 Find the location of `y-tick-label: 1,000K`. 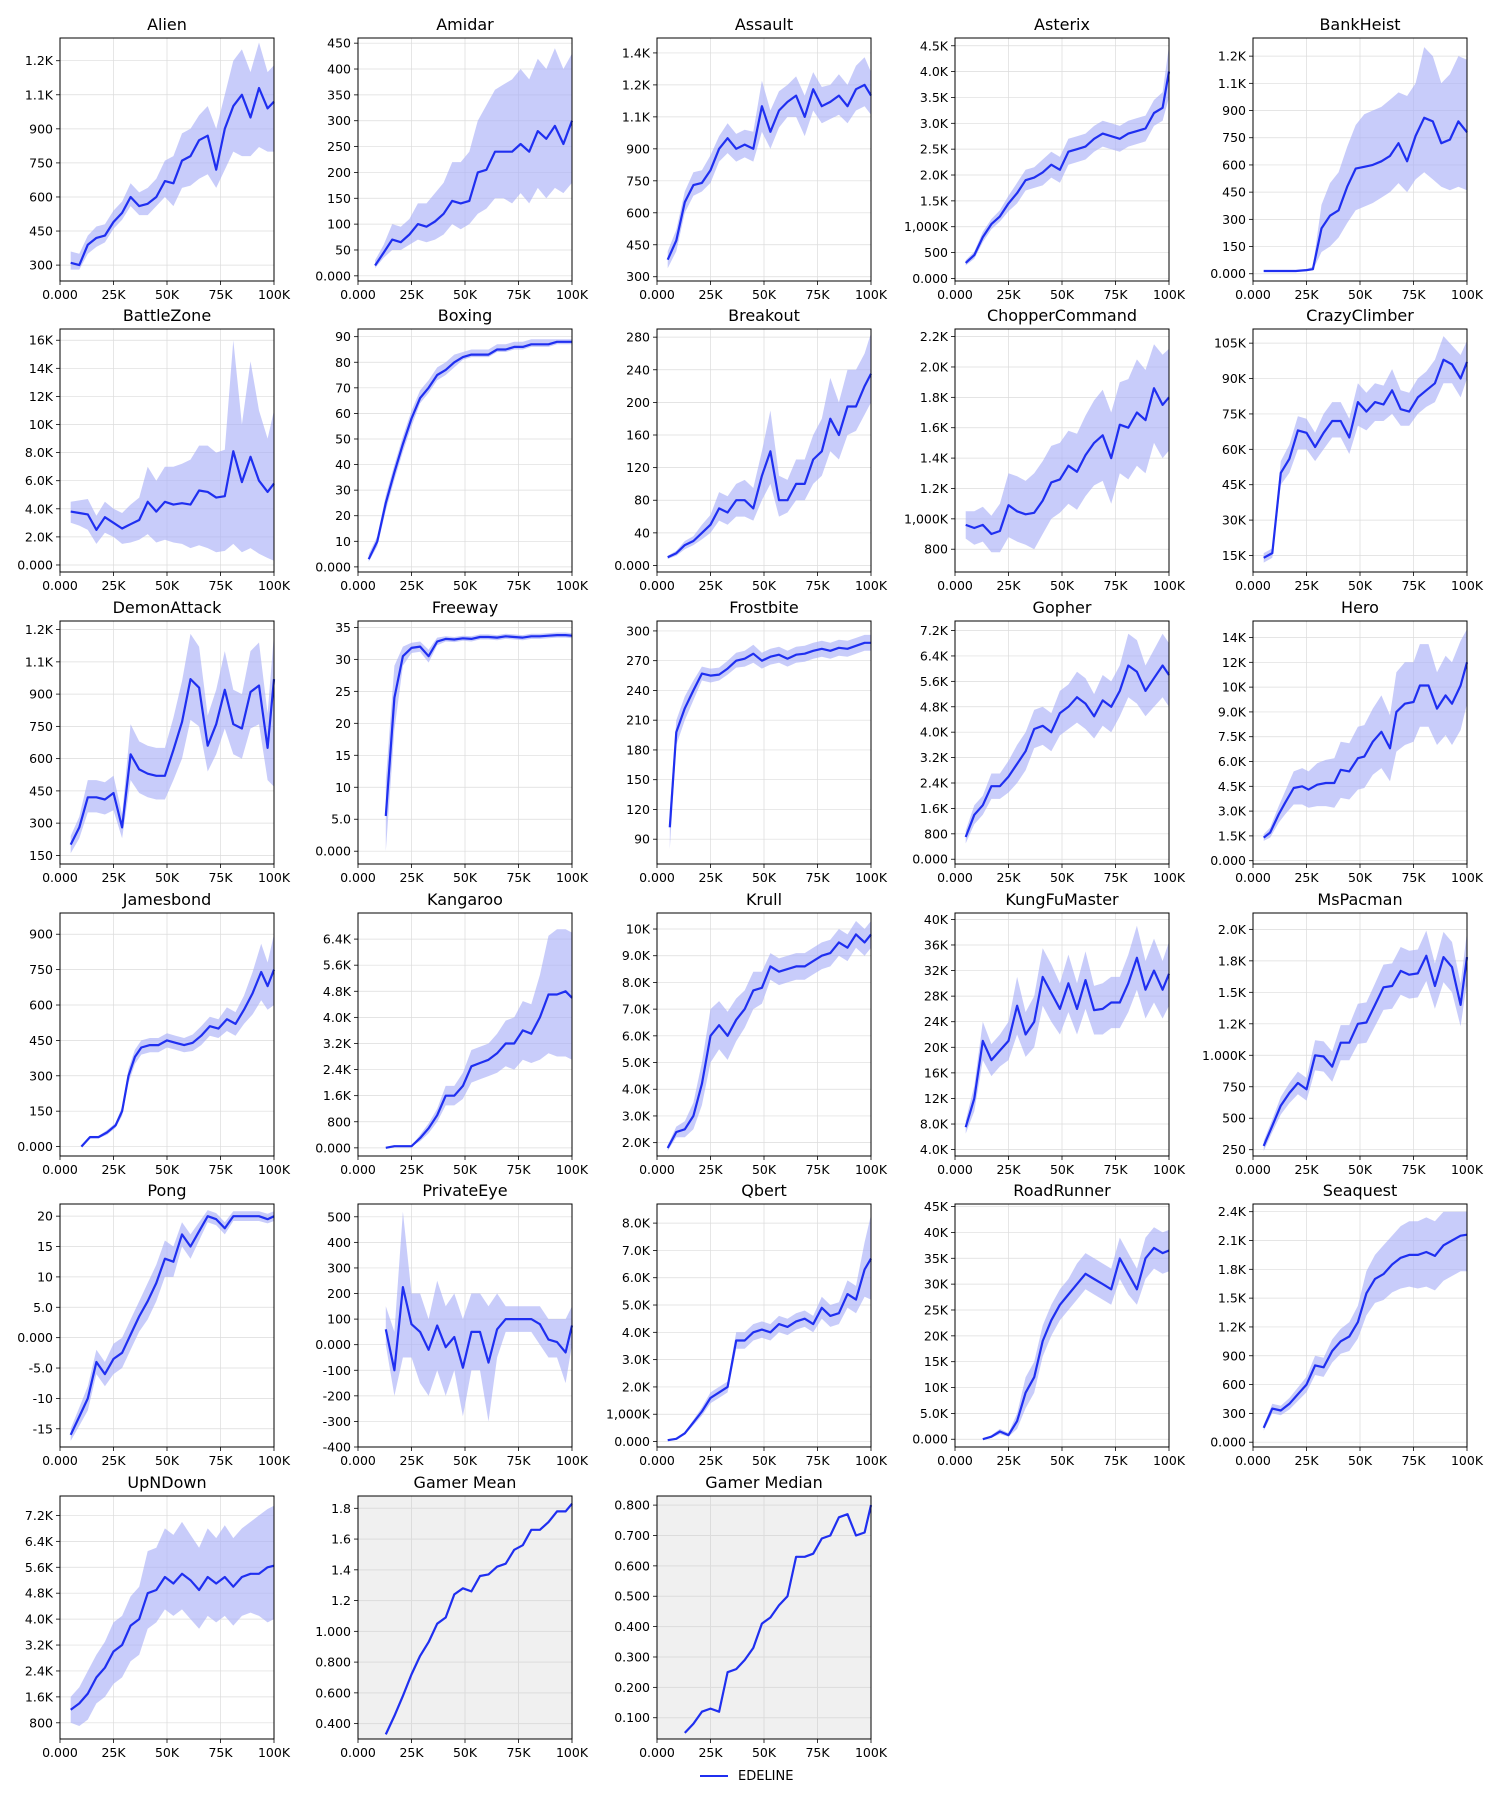

y-tick-label: 1,000K is located at coordinates (926, 518).